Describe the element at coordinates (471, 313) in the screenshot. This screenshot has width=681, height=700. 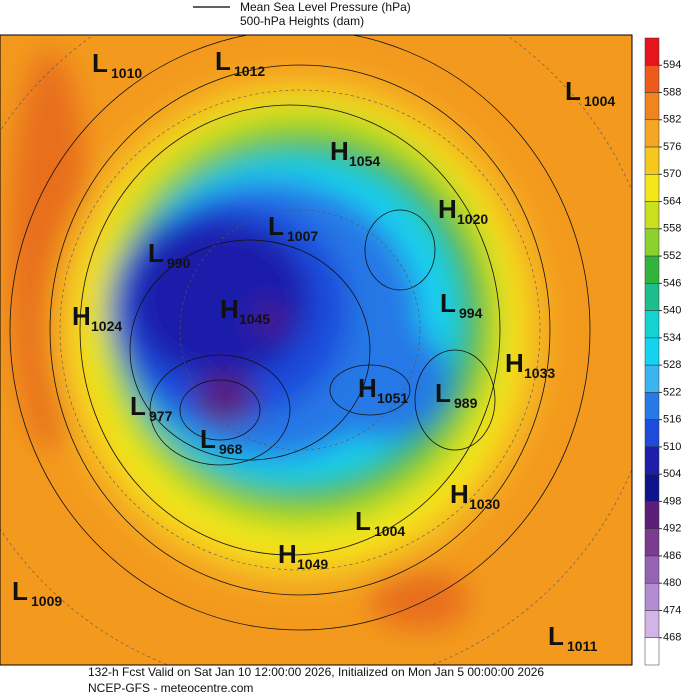
I see `center-value: 994` at that location.